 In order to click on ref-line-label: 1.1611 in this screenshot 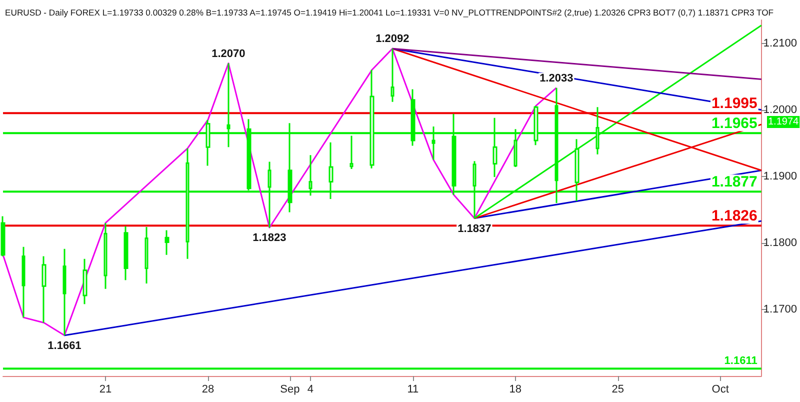, I will do `click(741, 361)`.